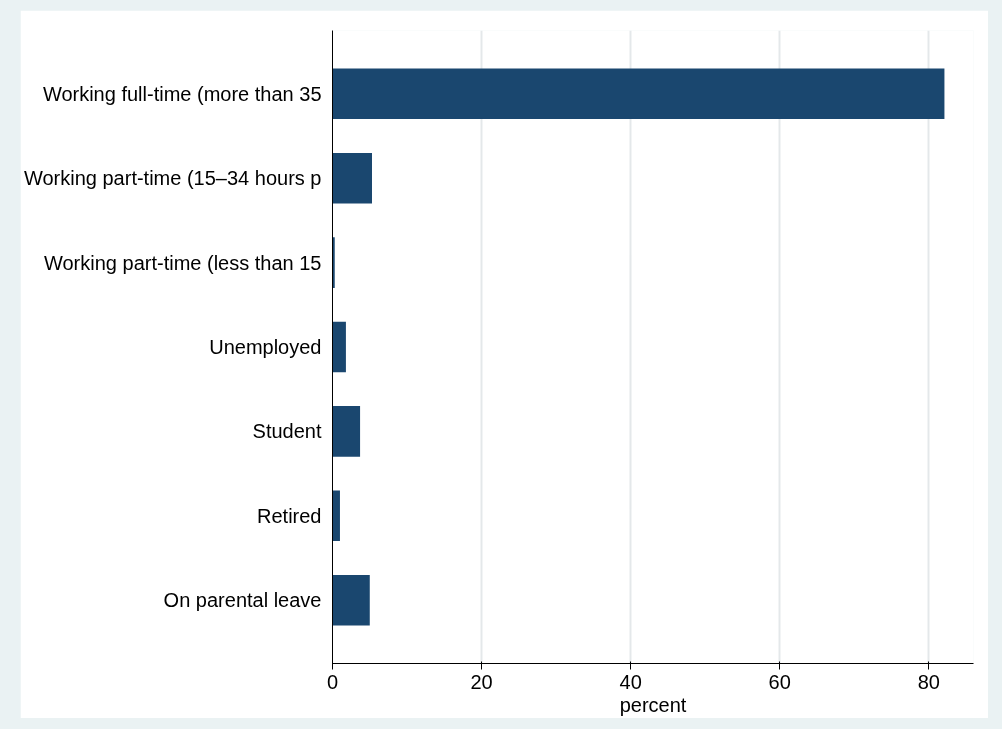  Describe the element at coordinates (265, 347) in the screenshot. I see `y-tick-label: Unemployed` at that location.